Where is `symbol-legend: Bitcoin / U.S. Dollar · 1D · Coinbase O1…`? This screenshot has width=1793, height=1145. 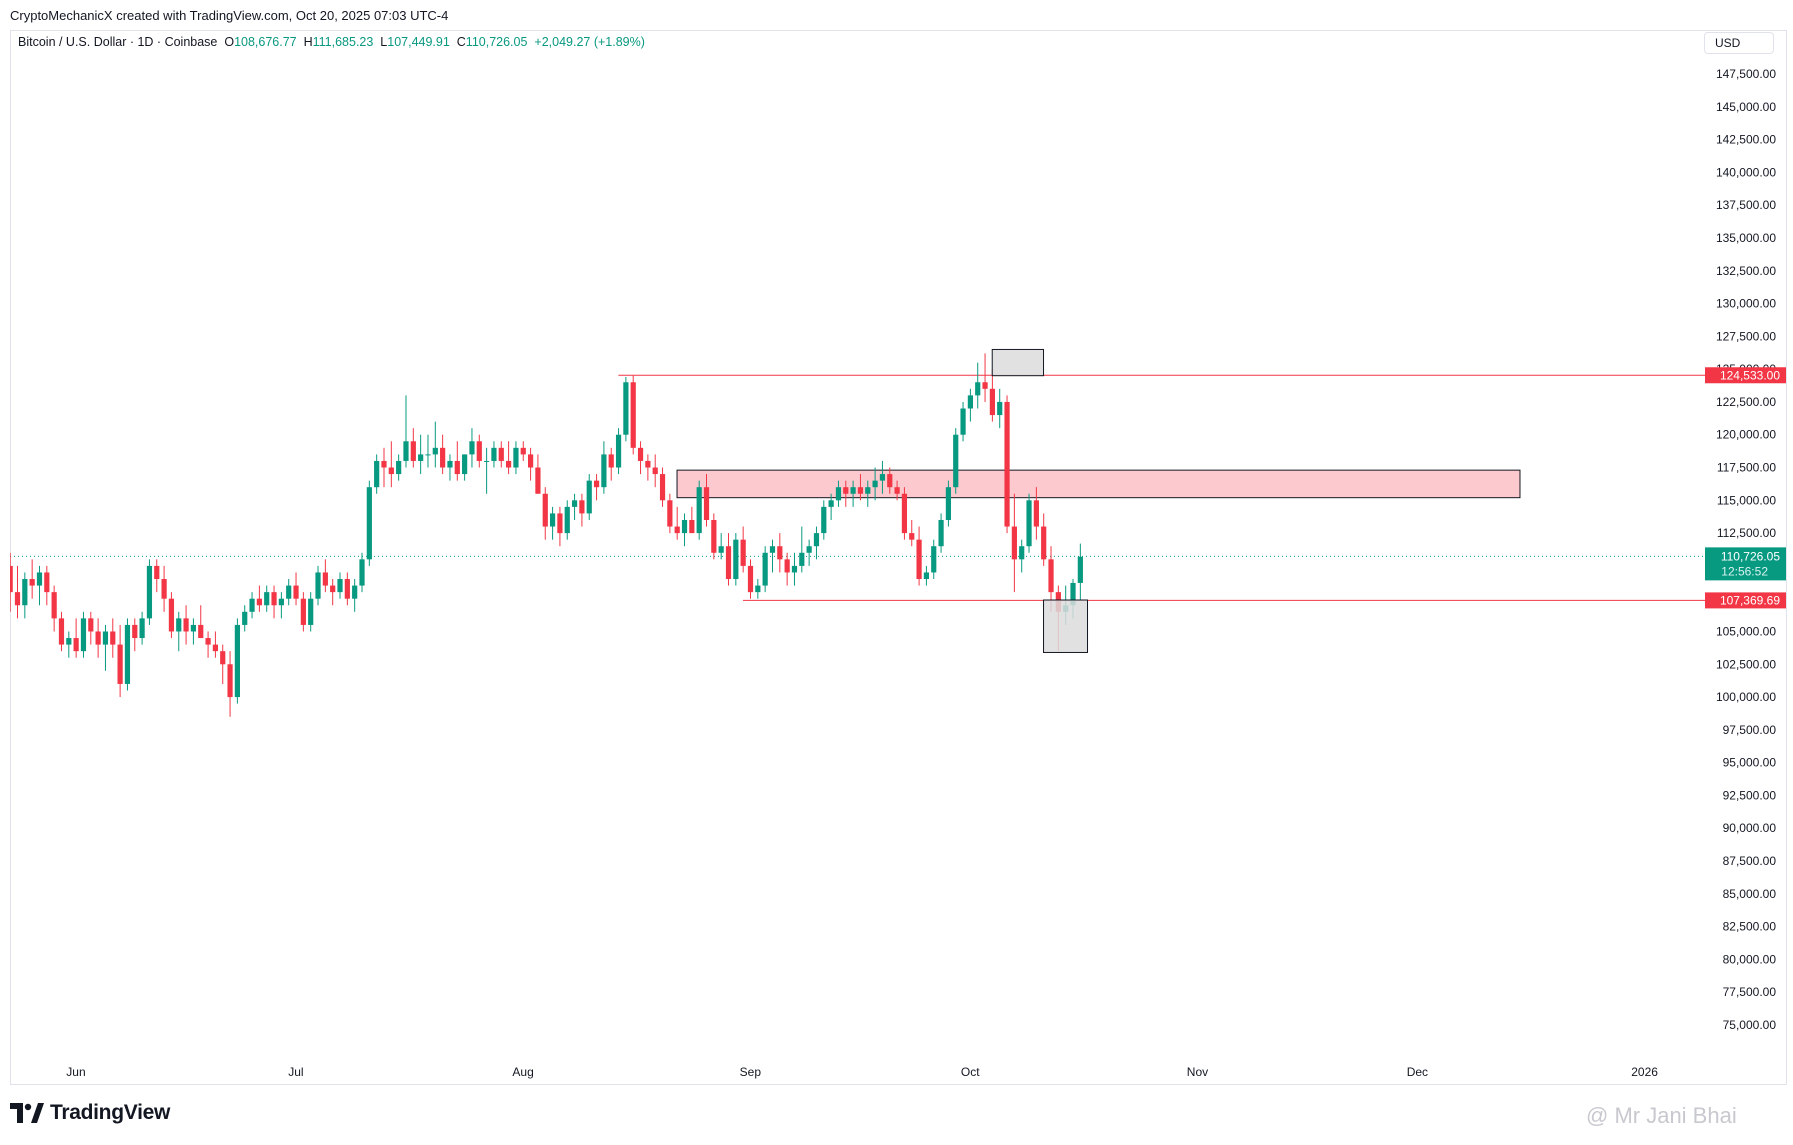 symbol-legend: Bitcoin / U.S. Dollar · 1D · Coinbase O1… is located at coordinates (331, 42).